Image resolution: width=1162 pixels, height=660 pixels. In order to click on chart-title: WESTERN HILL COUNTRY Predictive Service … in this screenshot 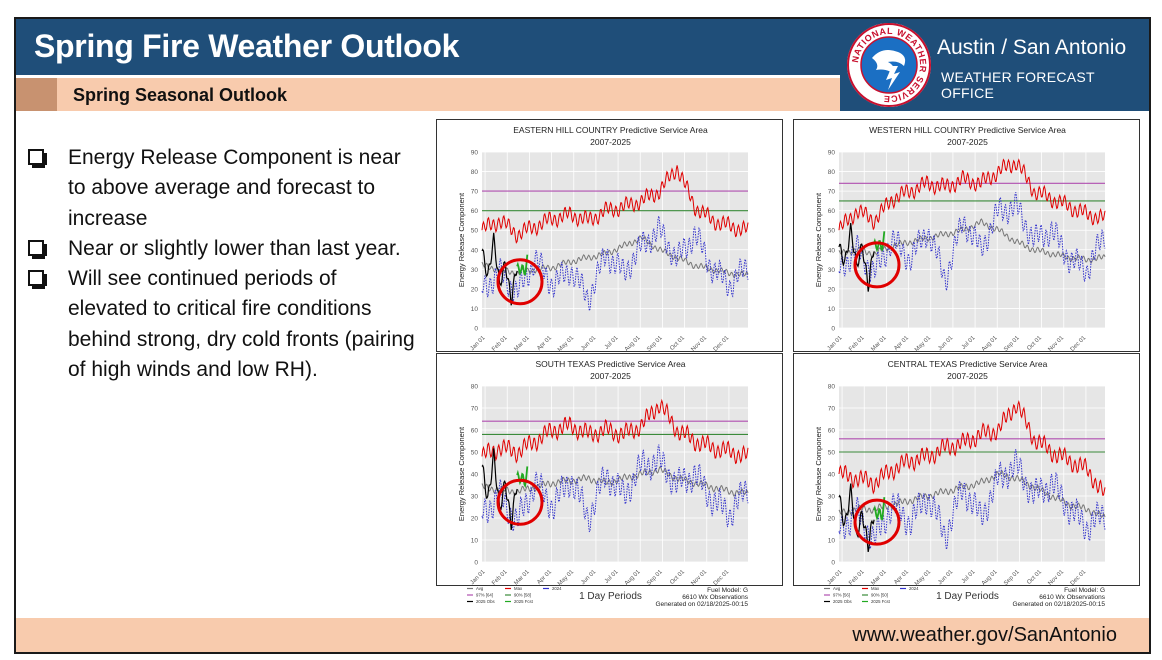, I will do `click(967, 130)`.